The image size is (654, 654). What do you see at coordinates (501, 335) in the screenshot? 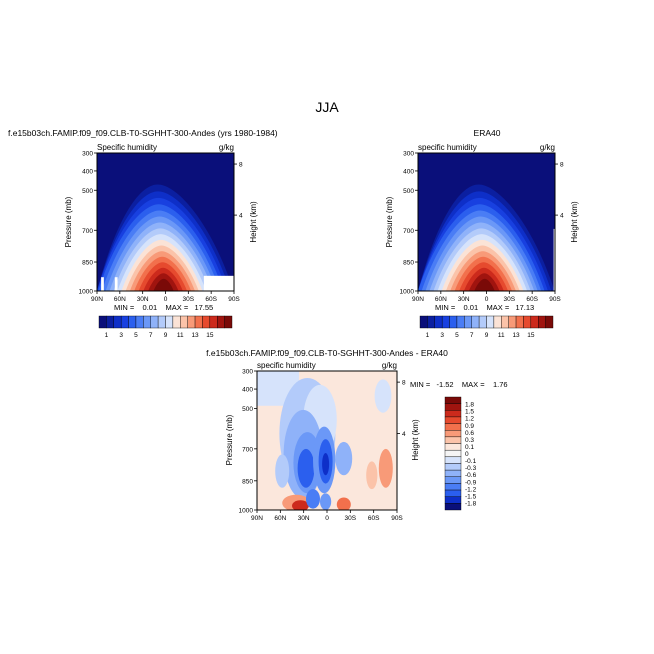
I see `colorbar-label: 11` at bounding box center [501, 335].